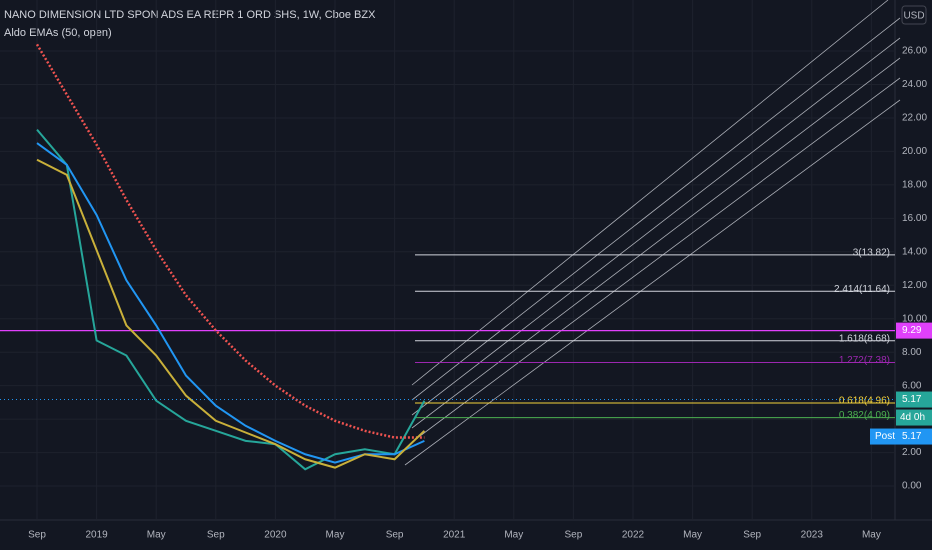 This screenshot has height=550, width=932. Describe the element at coordinates (862, 289) in the screenshot. I see `fib-label: 2.414(11.64)` at that location.